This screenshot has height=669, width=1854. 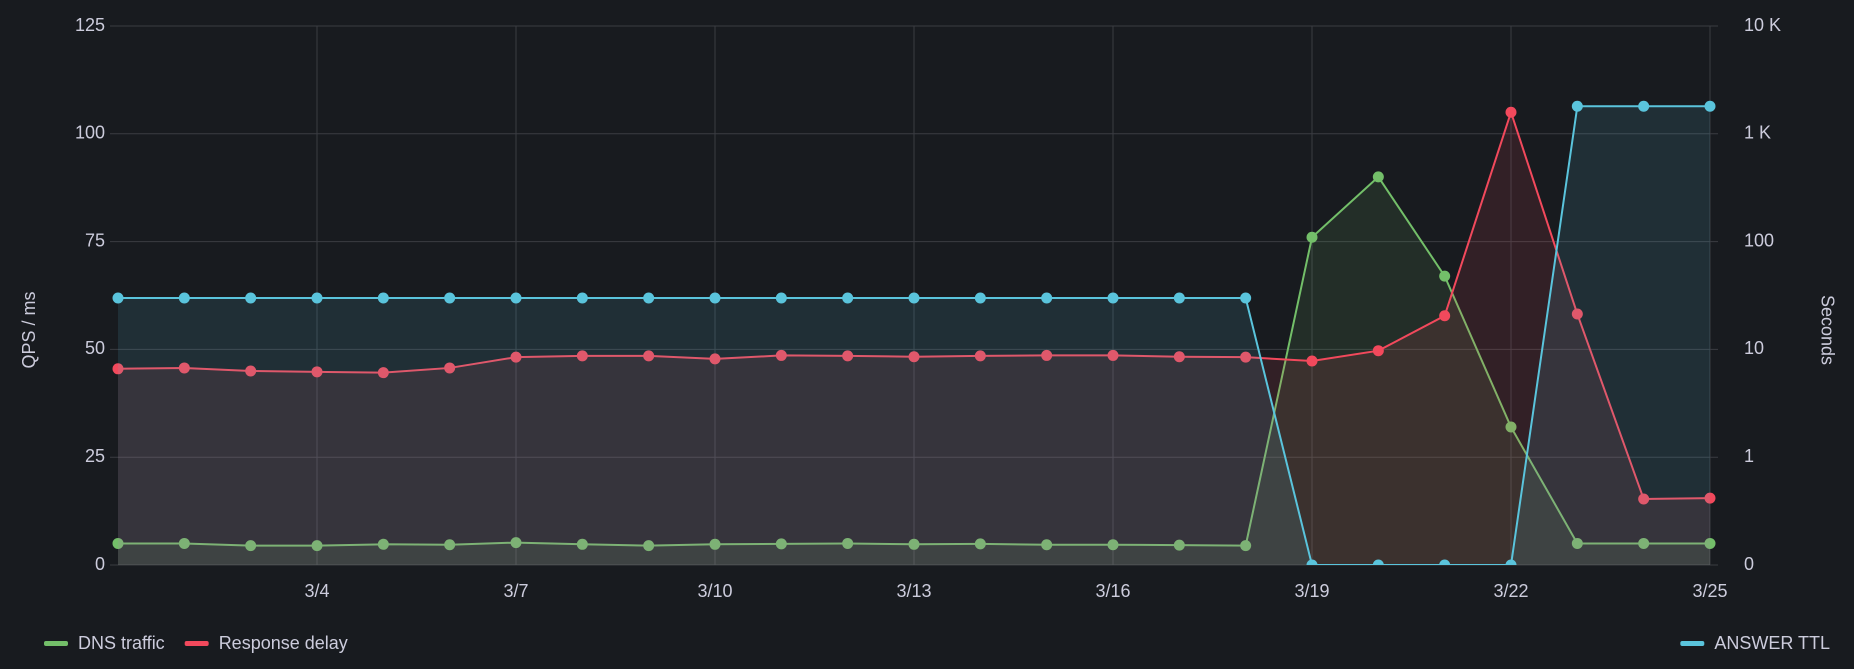 I want to click on legend-label: Response delay, so click(x=283, y=643).